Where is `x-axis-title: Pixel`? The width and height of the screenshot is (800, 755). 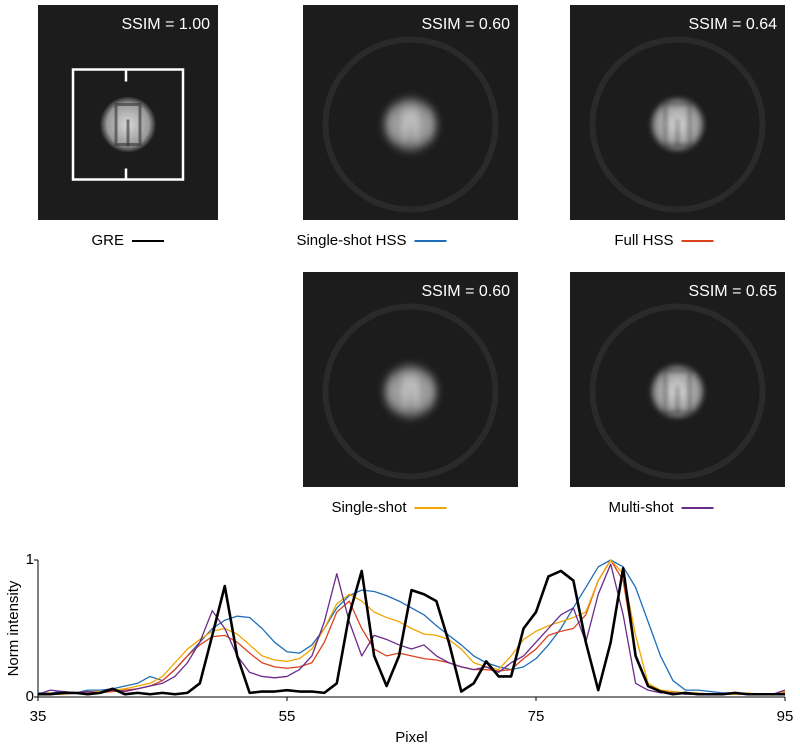
x-axis-title: Pixel is located at coordinates (411, 737).